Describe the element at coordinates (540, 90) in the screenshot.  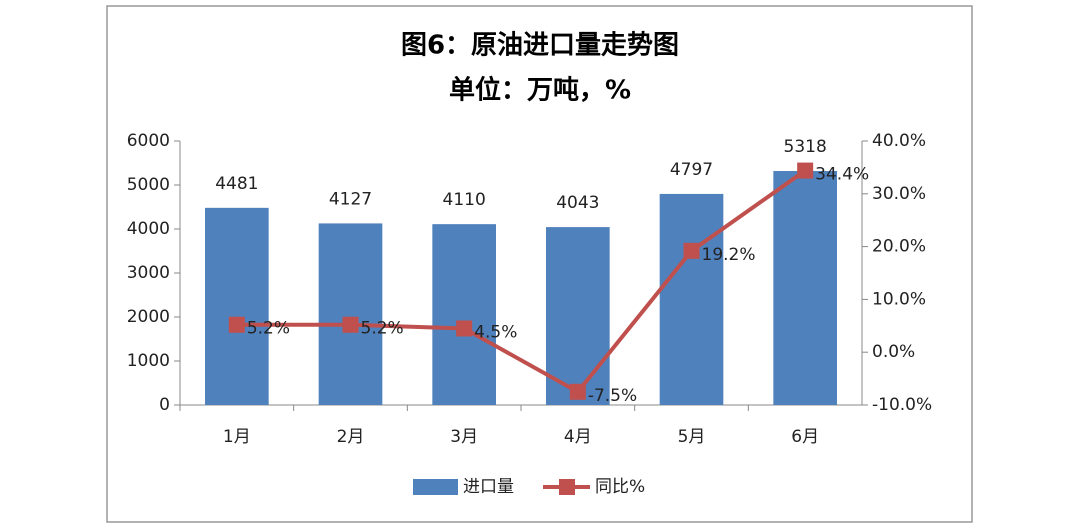
I see `chart-subtitle: 单位：万吨，%` at that location.